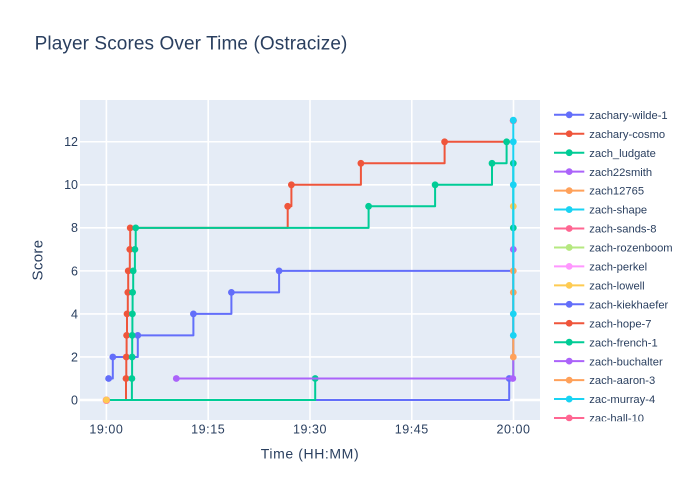  Describe the element at coordinates (71, 142) in the screenshot. I see `svg-text: 12` at that location.